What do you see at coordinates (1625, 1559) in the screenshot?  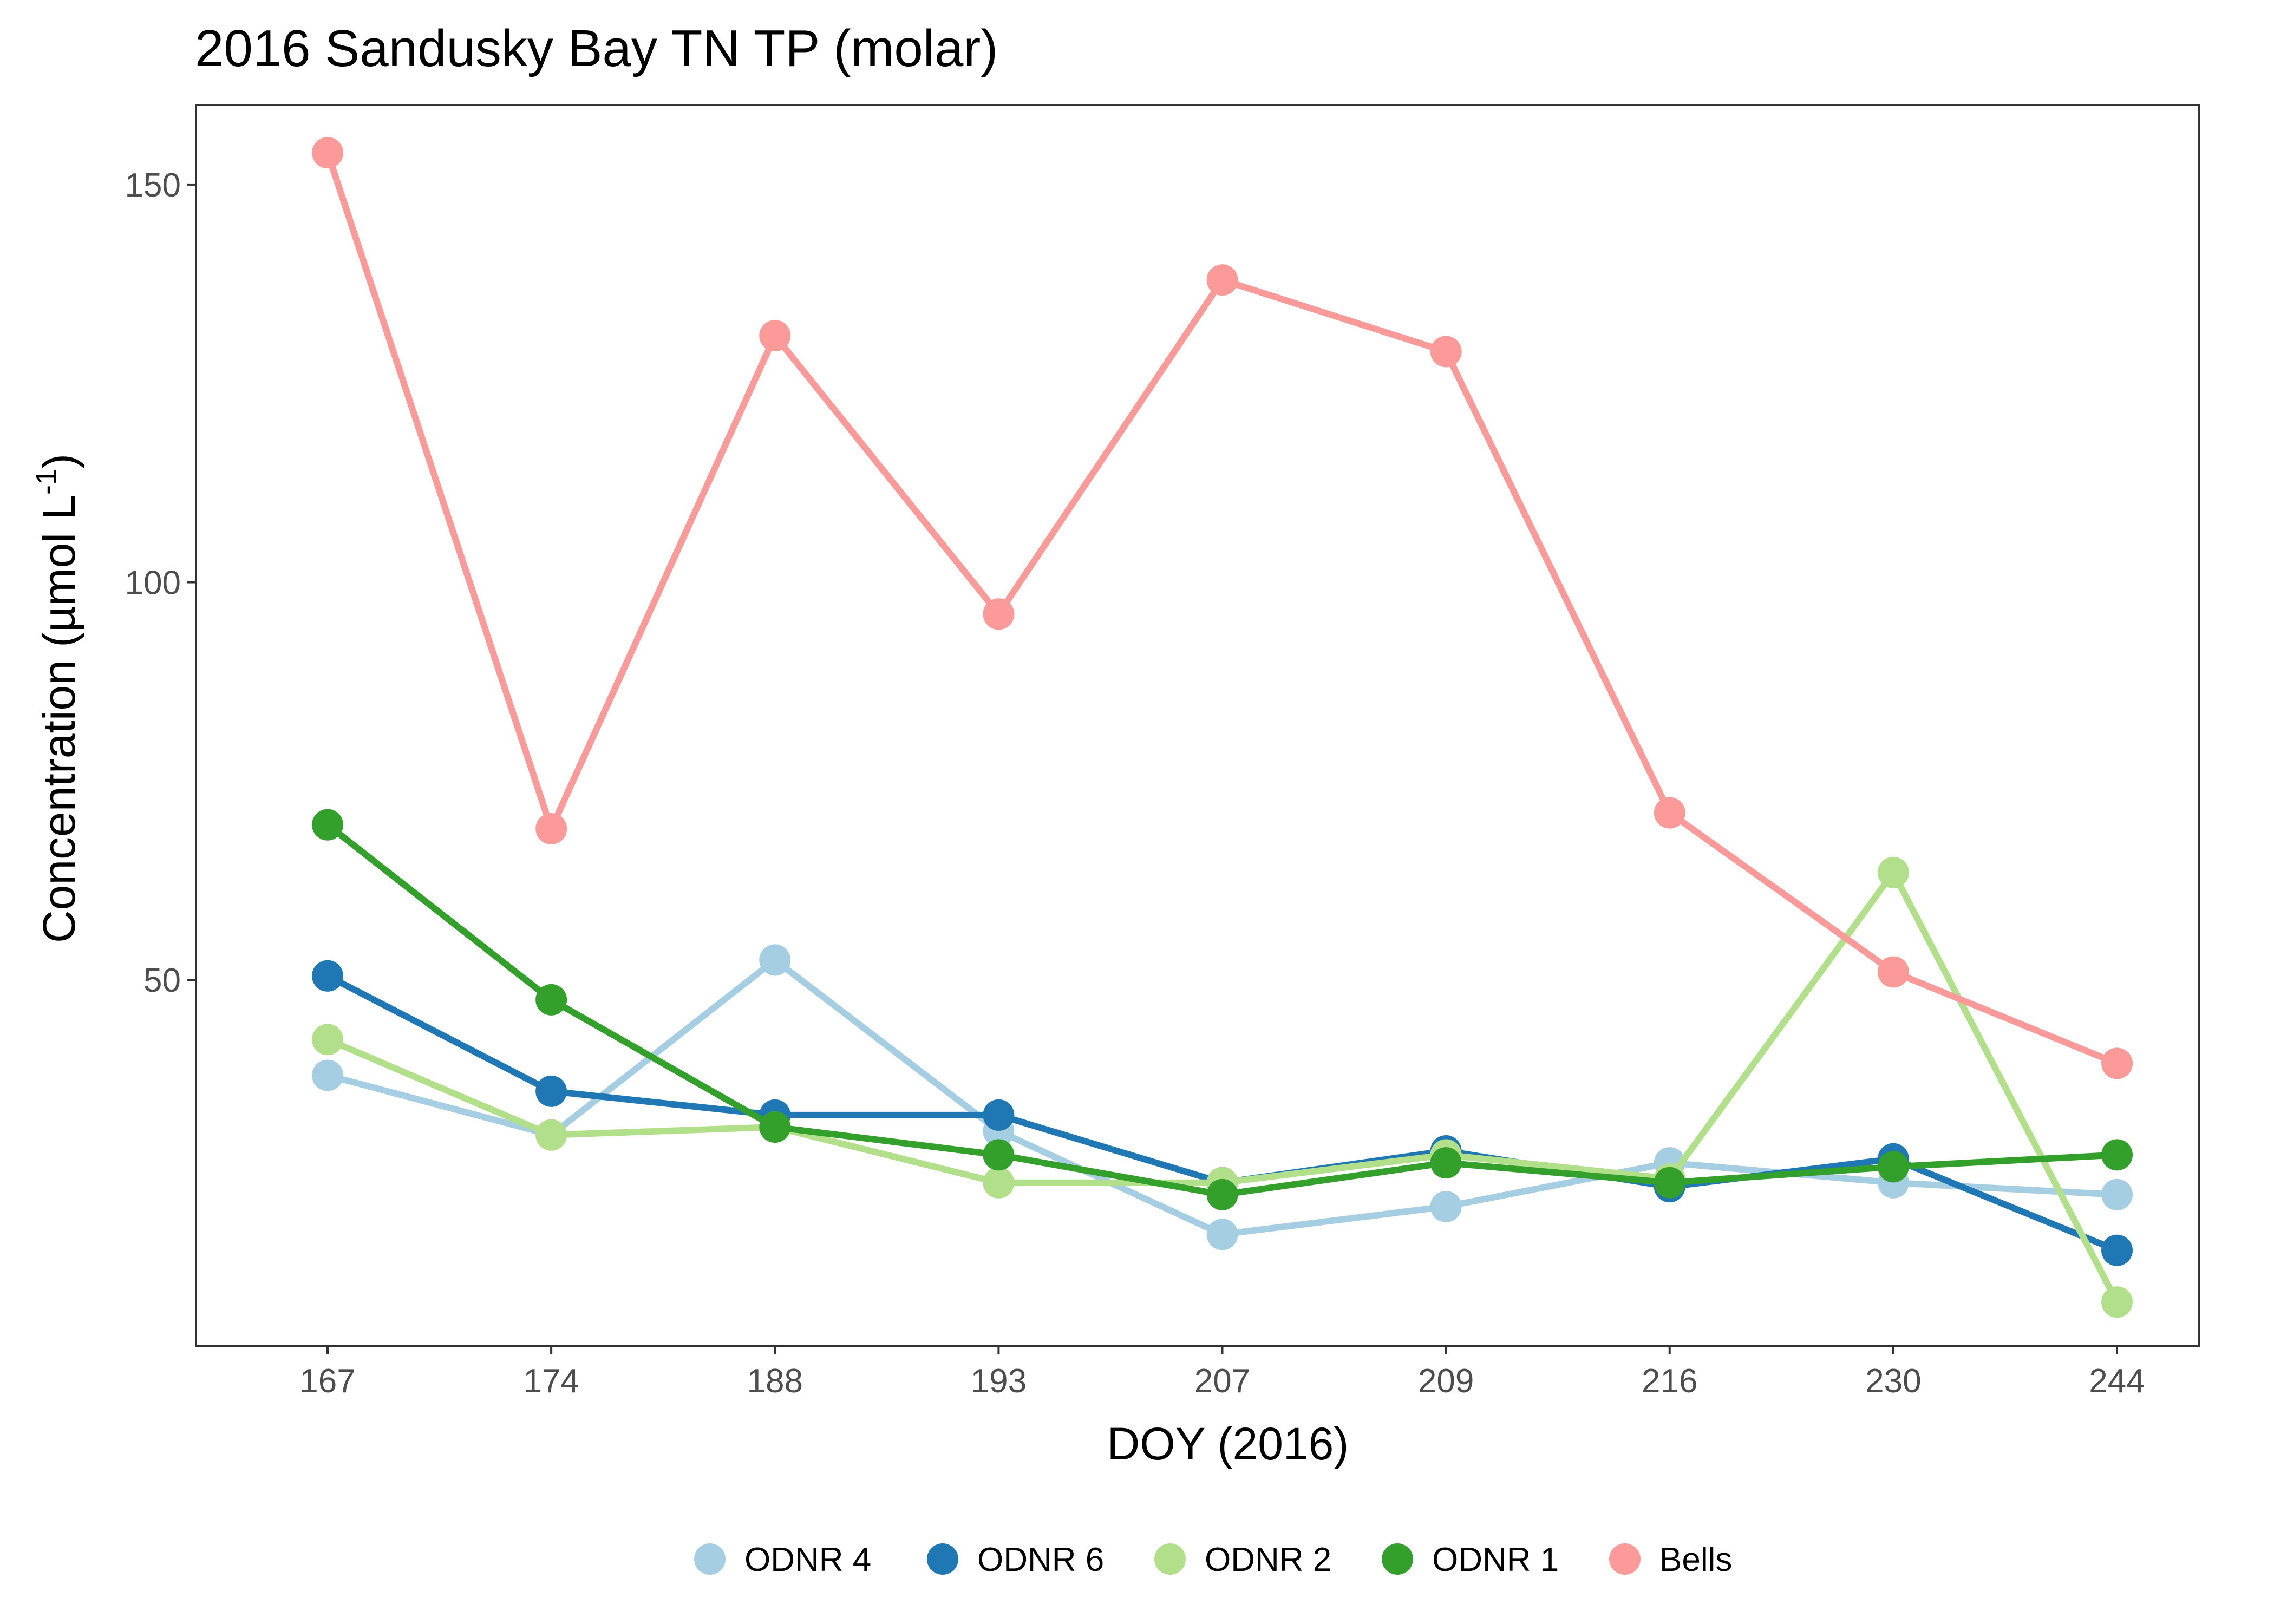 I see `legend-key-bells` at bounding box center [1625, 1559].